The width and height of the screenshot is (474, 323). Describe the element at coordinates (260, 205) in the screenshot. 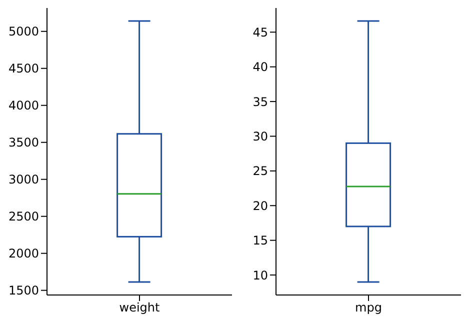

I see `y-tick-label: 20` at that location.